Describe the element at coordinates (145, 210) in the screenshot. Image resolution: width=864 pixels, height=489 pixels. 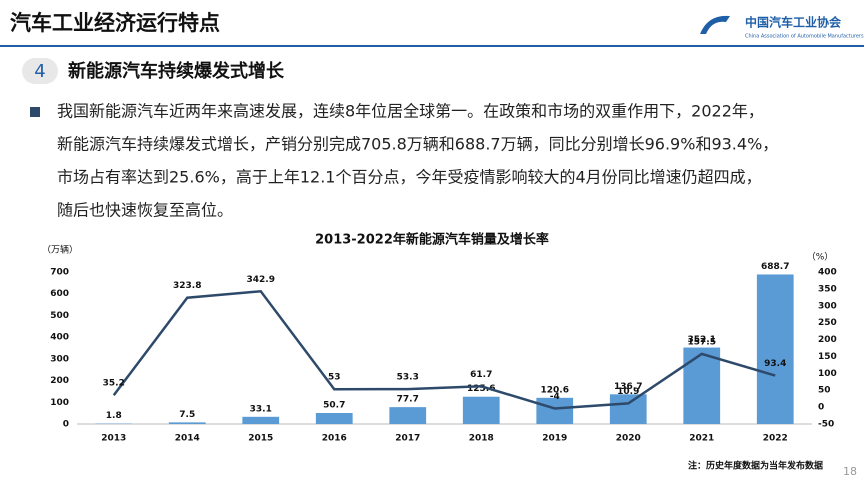
I see `paragraph-line: 随后也快速恢复至高位。` at that location.